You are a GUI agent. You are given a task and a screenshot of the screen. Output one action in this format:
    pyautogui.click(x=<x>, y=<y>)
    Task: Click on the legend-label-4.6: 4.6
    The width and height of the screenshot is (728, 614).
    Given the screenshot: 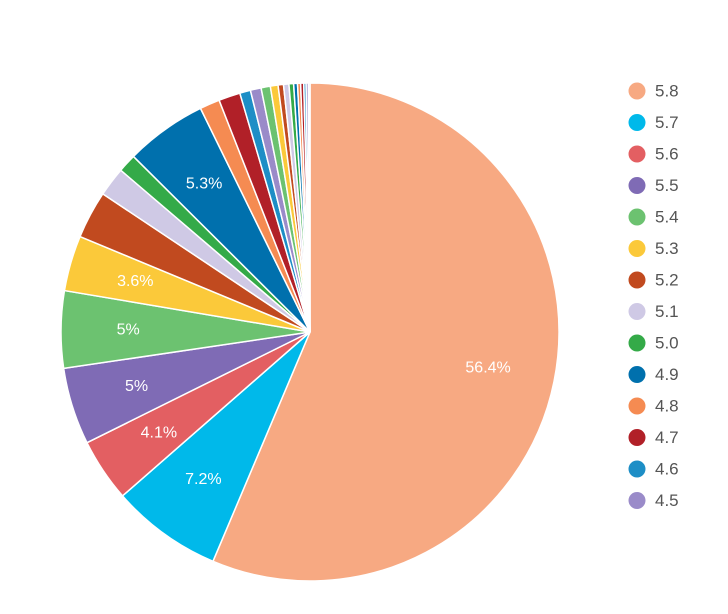 What is the action you would take?
    pyautogui.click(x=667, y=469)
    